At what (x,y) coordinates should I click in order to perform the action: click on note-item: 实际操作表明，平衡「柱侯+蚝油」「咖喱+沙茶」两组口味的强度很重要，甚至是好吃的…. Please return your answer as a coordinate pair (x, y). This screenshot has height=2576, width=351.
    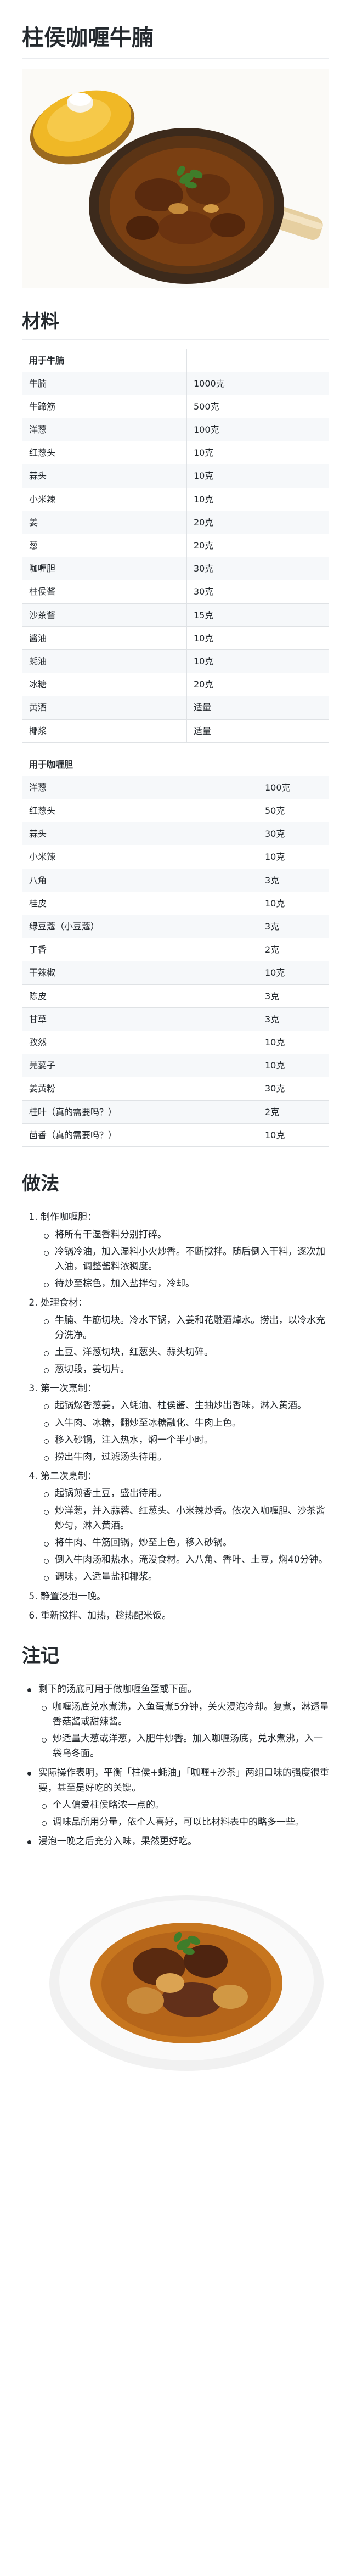
    Looking at the image, I should click on (178, 1798).